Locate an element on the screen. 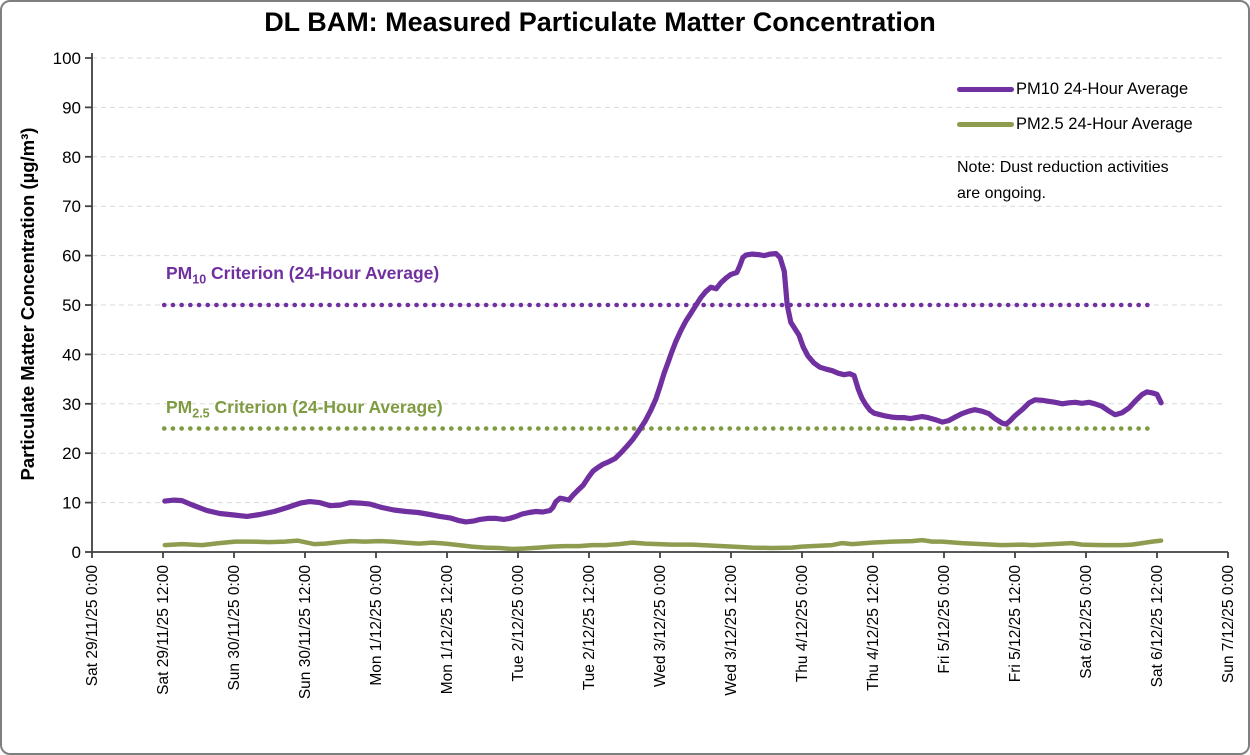  x-tick-label: Fri 5/12/25 12:00 is located at coordinates (1015, 624).